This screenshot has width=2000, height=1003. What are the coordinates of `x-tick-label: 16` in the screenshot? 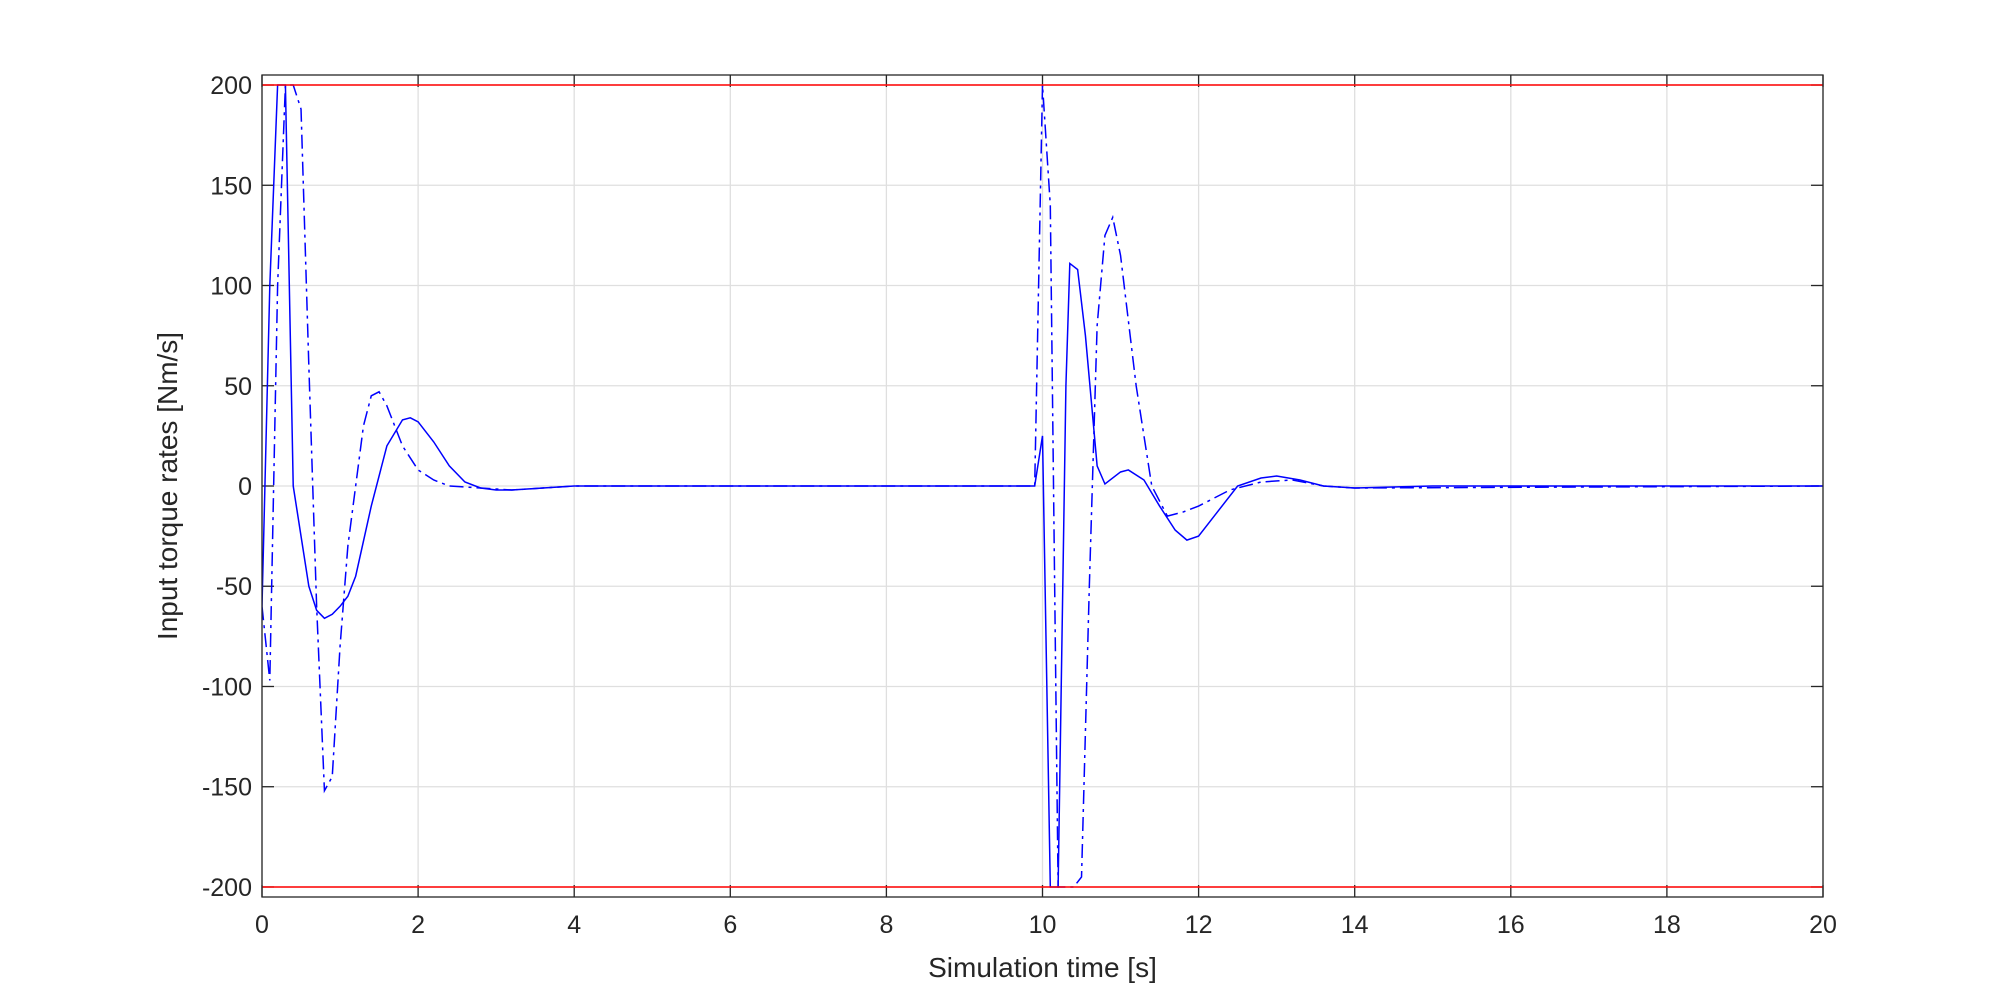 It's located at (1511, 925).